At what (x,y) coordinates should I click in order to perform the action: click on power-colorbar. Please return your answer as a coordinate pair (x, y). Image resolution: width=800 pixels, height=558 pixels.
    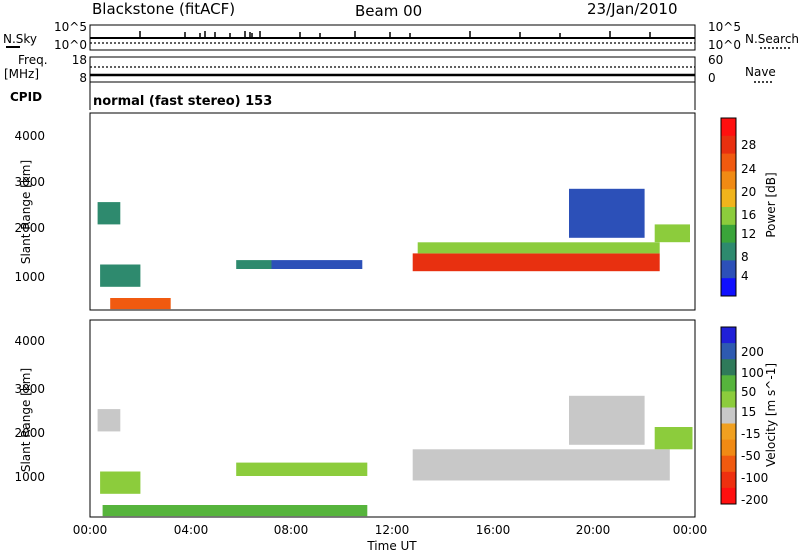
    Looking at the image, I should click on (728, 207).